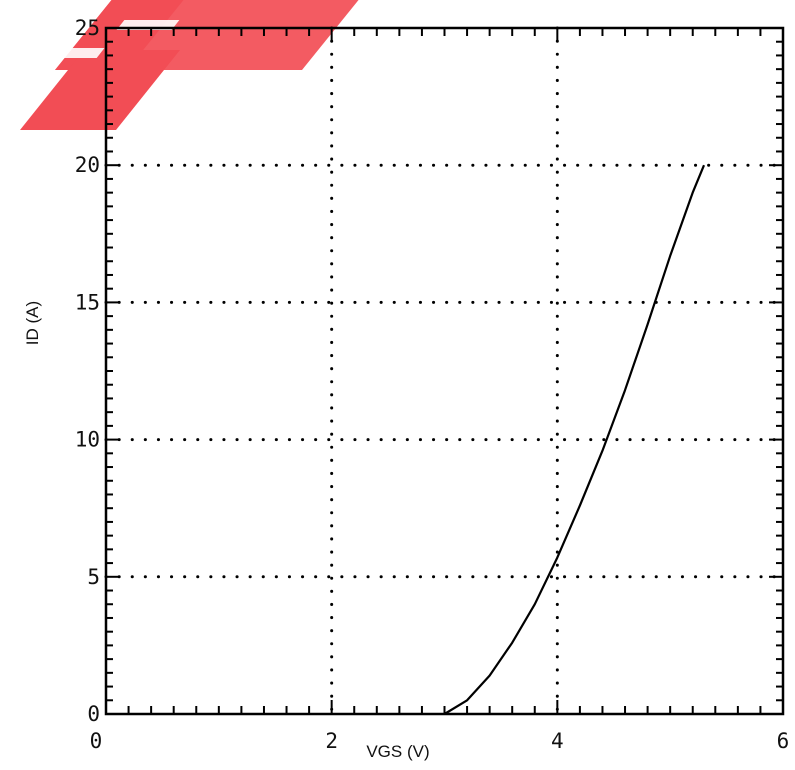 Image resolution: width=795 pixels, height=770 pixels. What do you see at coordinates (331, 741) in the screenshot?
I see `x-tick-label: 2` at bounding box center [331, 741].